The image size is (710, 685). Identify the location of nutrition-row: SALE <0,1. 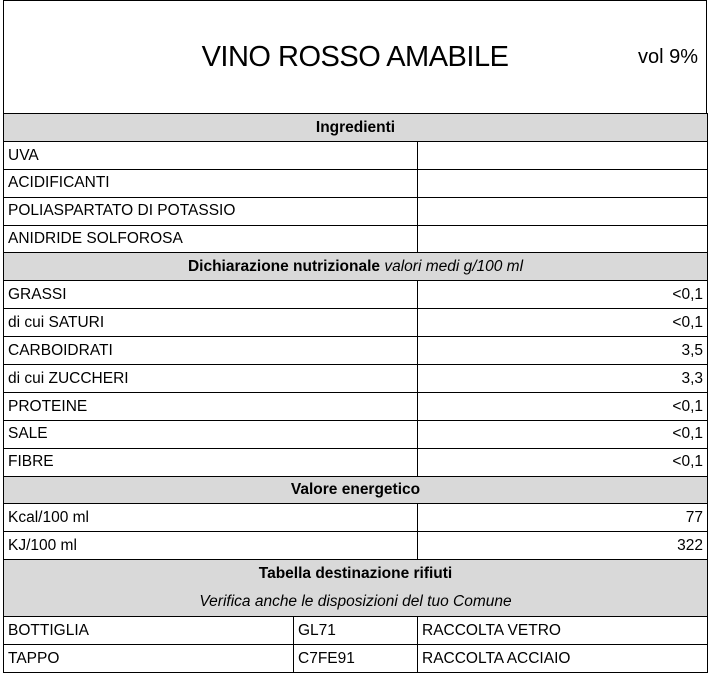
(356, 434).